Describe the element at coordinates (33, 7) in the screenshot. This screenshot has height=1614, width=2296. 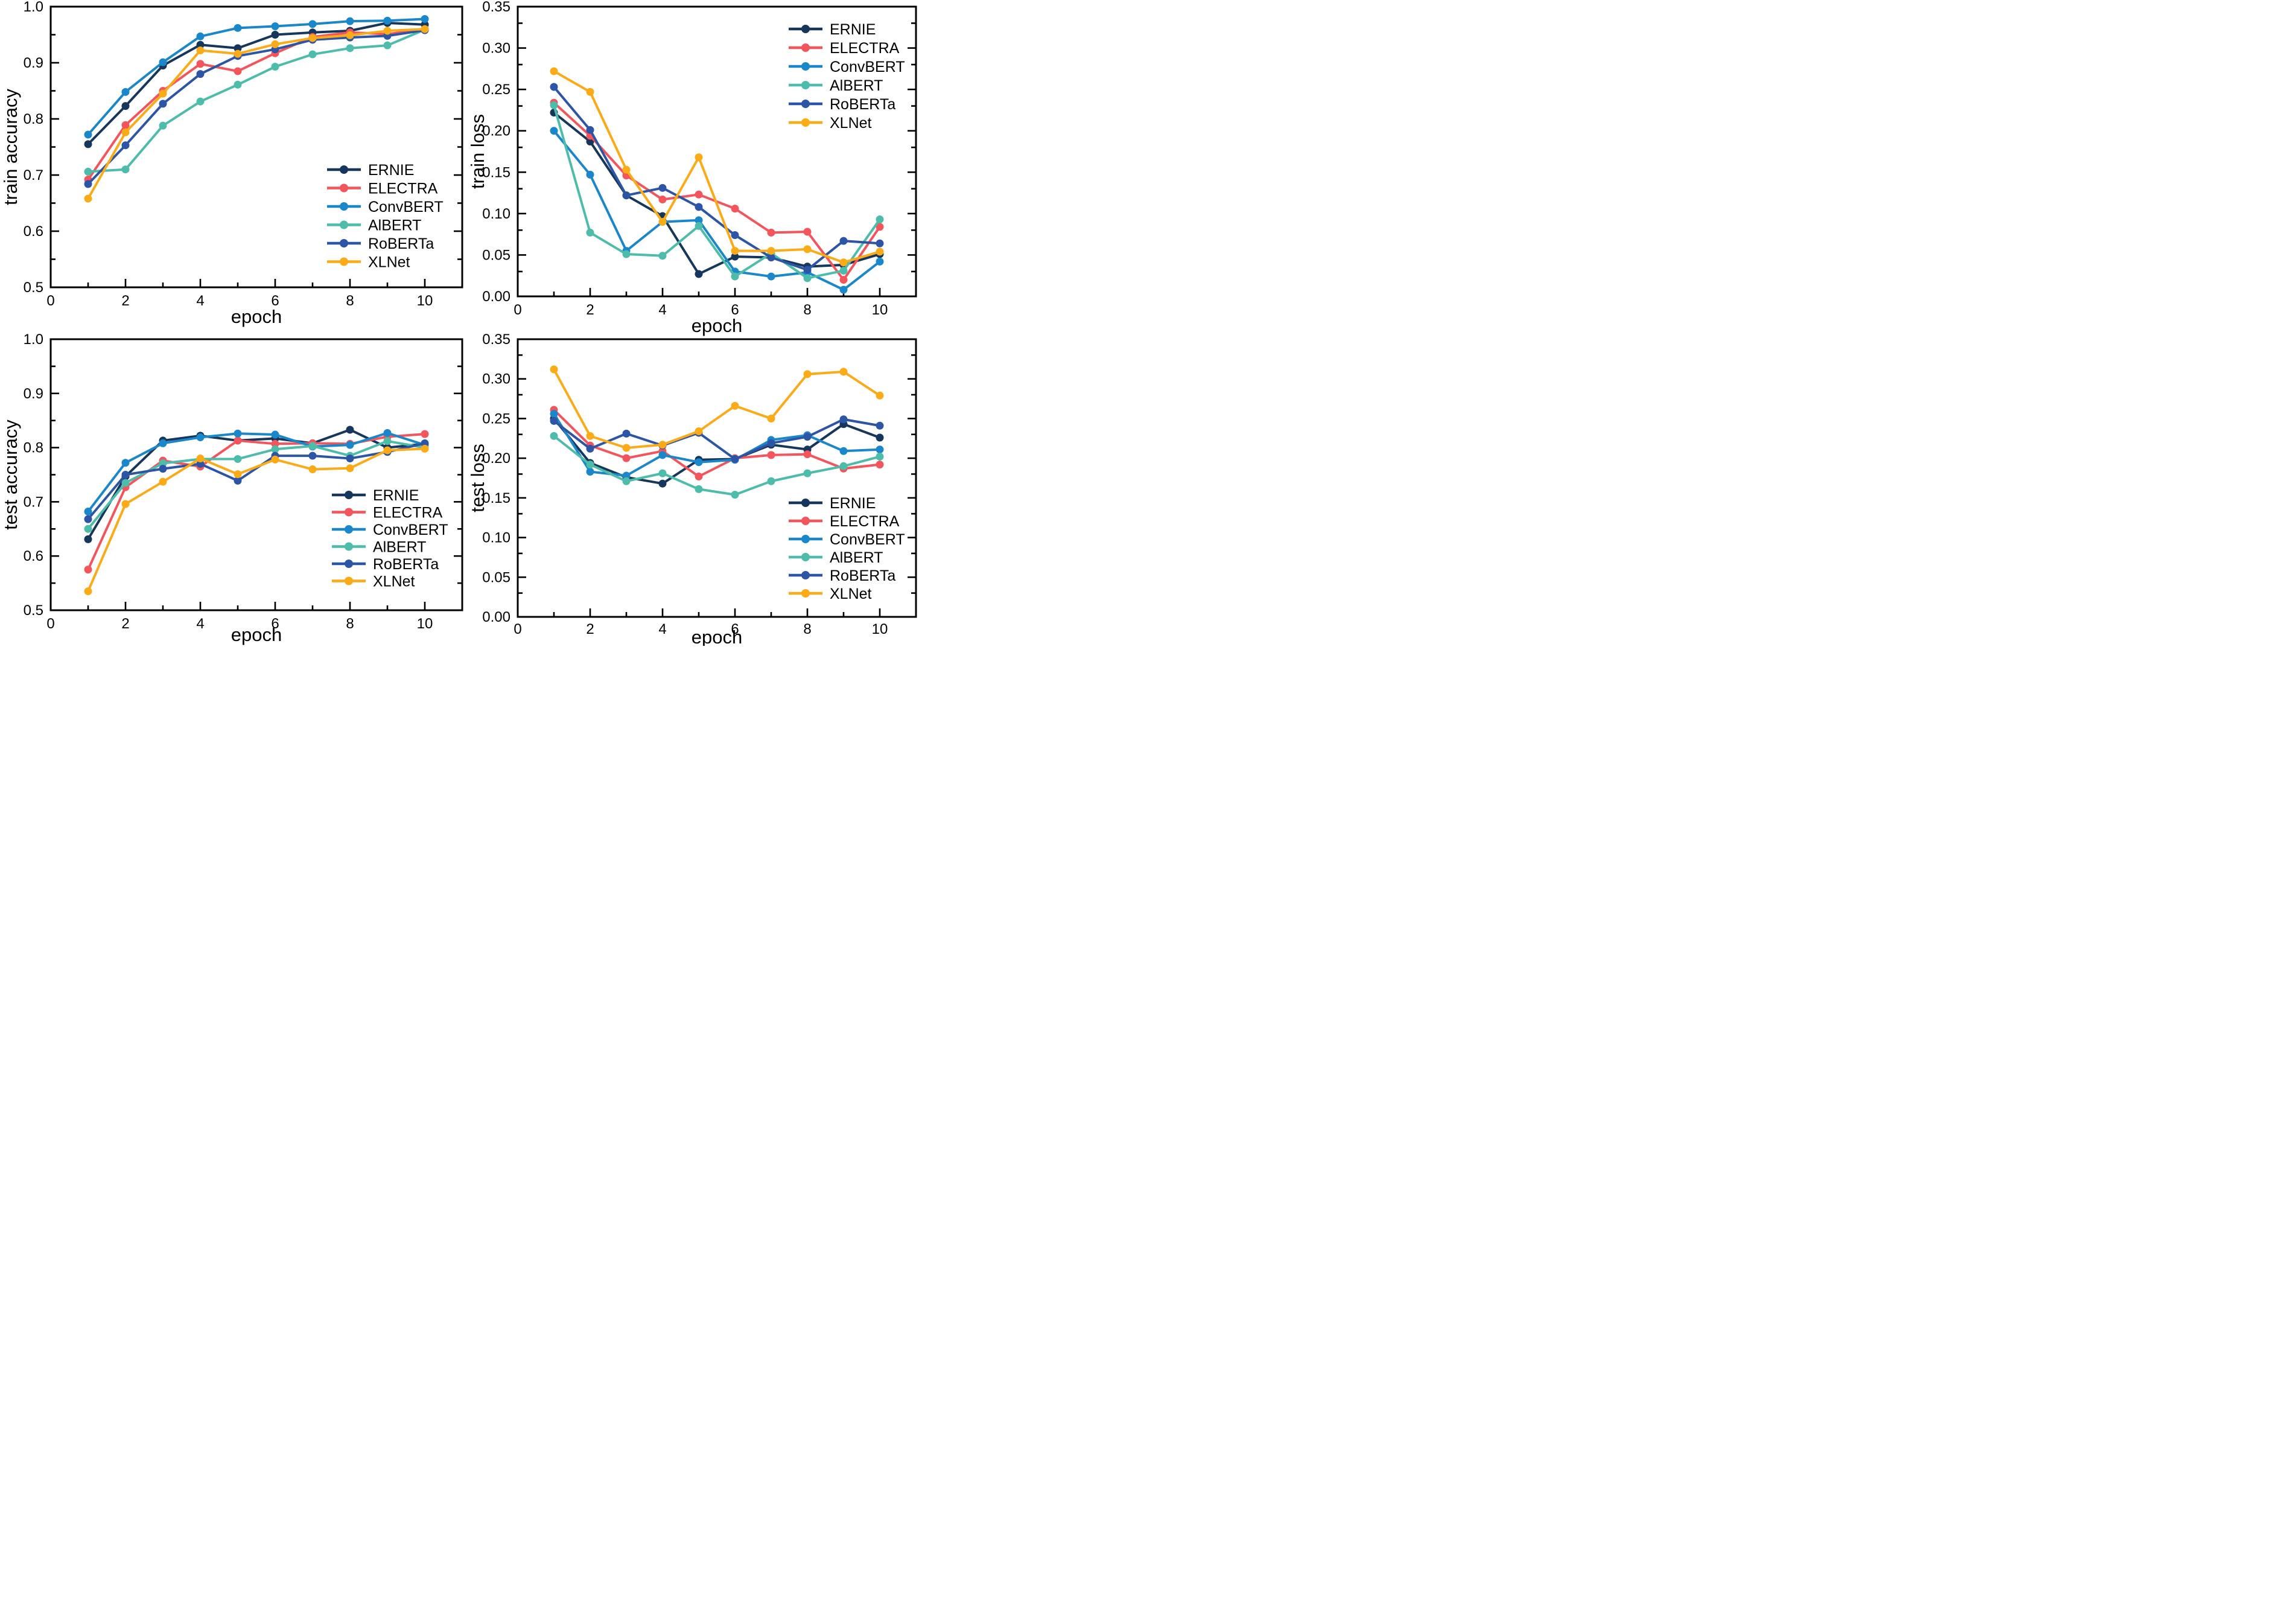
I see `y-tick-label: 1.0` at that location.